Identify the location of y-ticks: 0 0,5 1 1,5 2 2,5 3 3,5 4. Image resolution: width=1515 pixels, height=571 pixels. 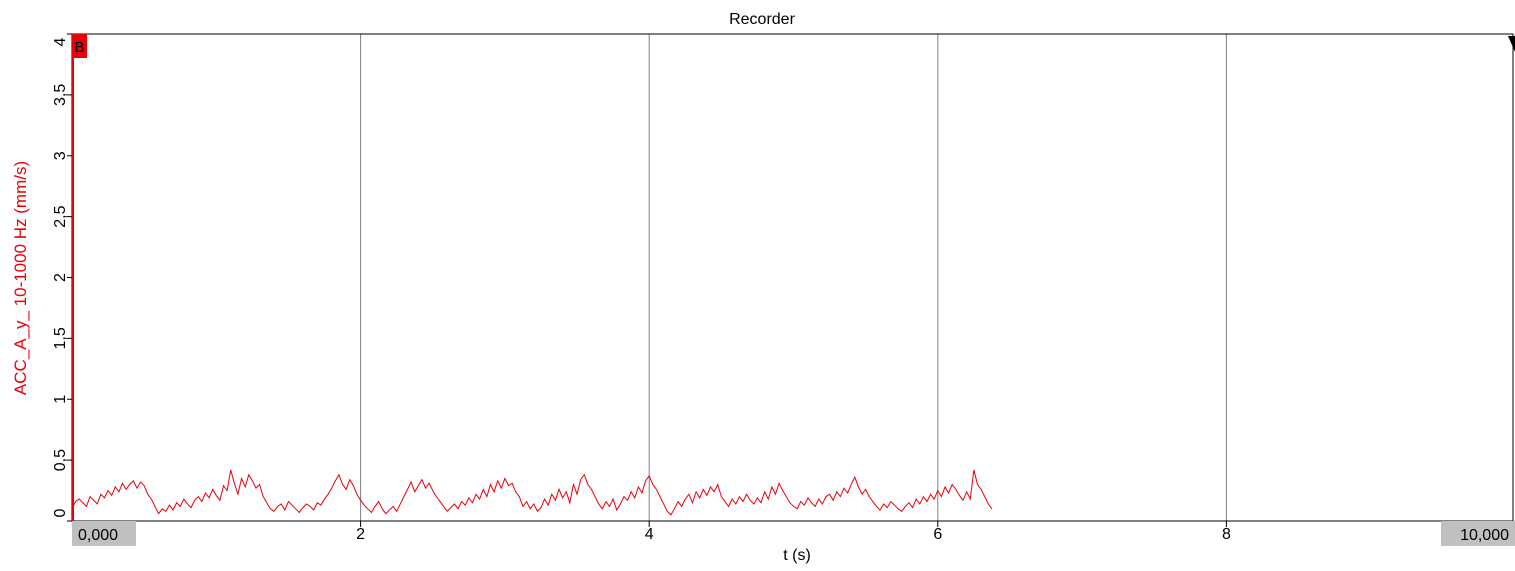
(62, 277).